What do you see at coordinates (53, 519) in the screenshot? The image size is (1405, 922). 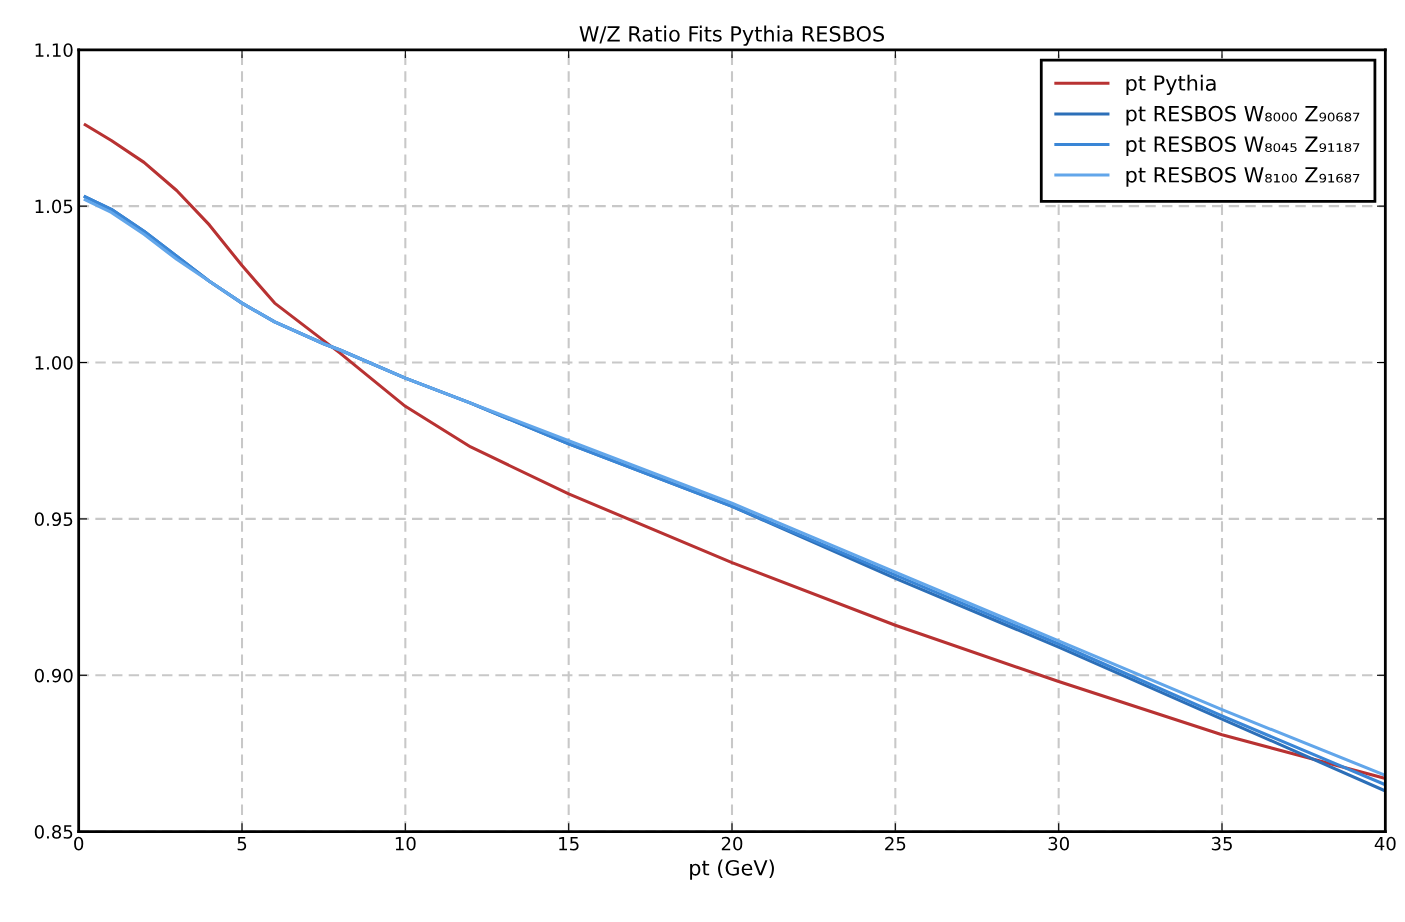 I see `y-tick-label: 0.95` at bounding box center [53, 519].